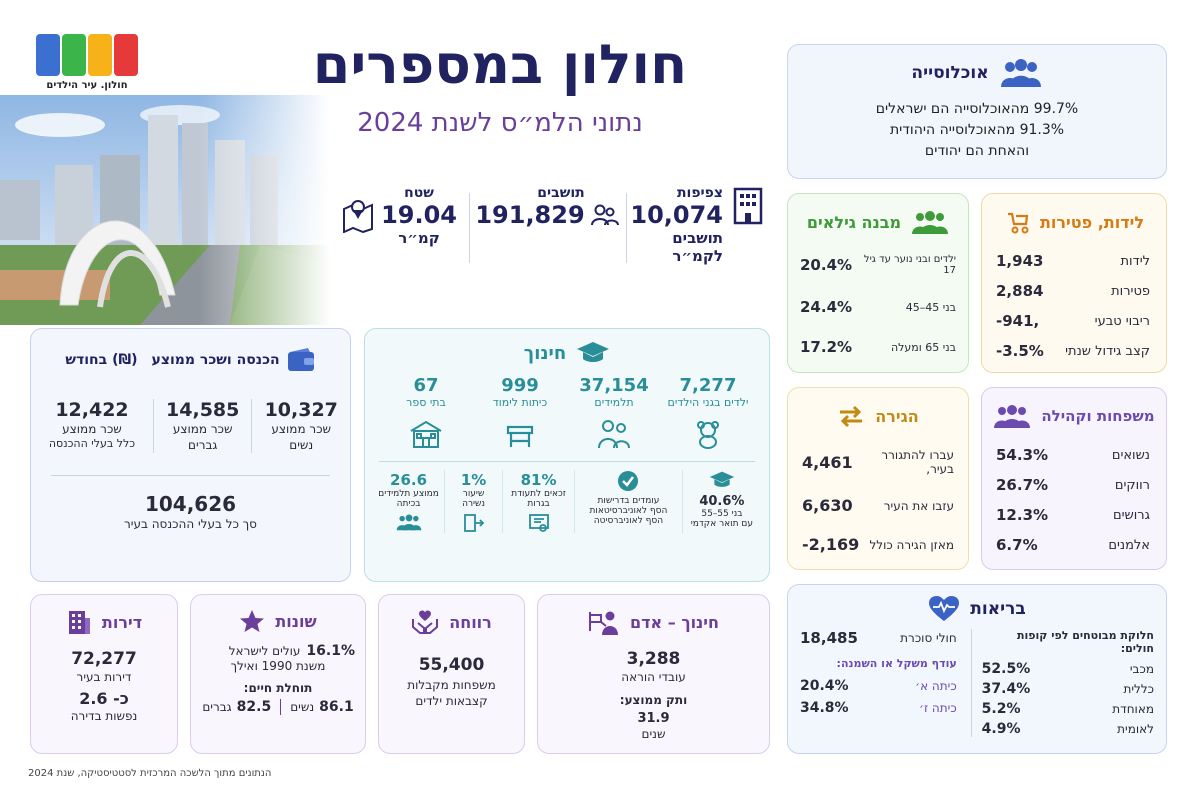  I want to click on income-label: כלל בעלי ההכנסה, so click(92, 444).